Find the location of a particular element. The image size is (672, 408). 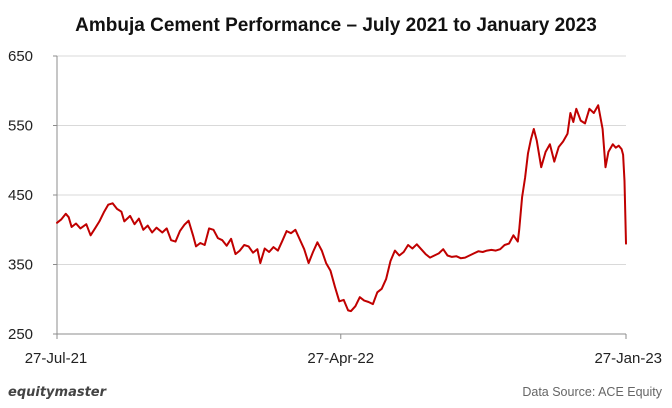

x-tick-label: 27-Jul-21 is located at coordinates (56, 358).